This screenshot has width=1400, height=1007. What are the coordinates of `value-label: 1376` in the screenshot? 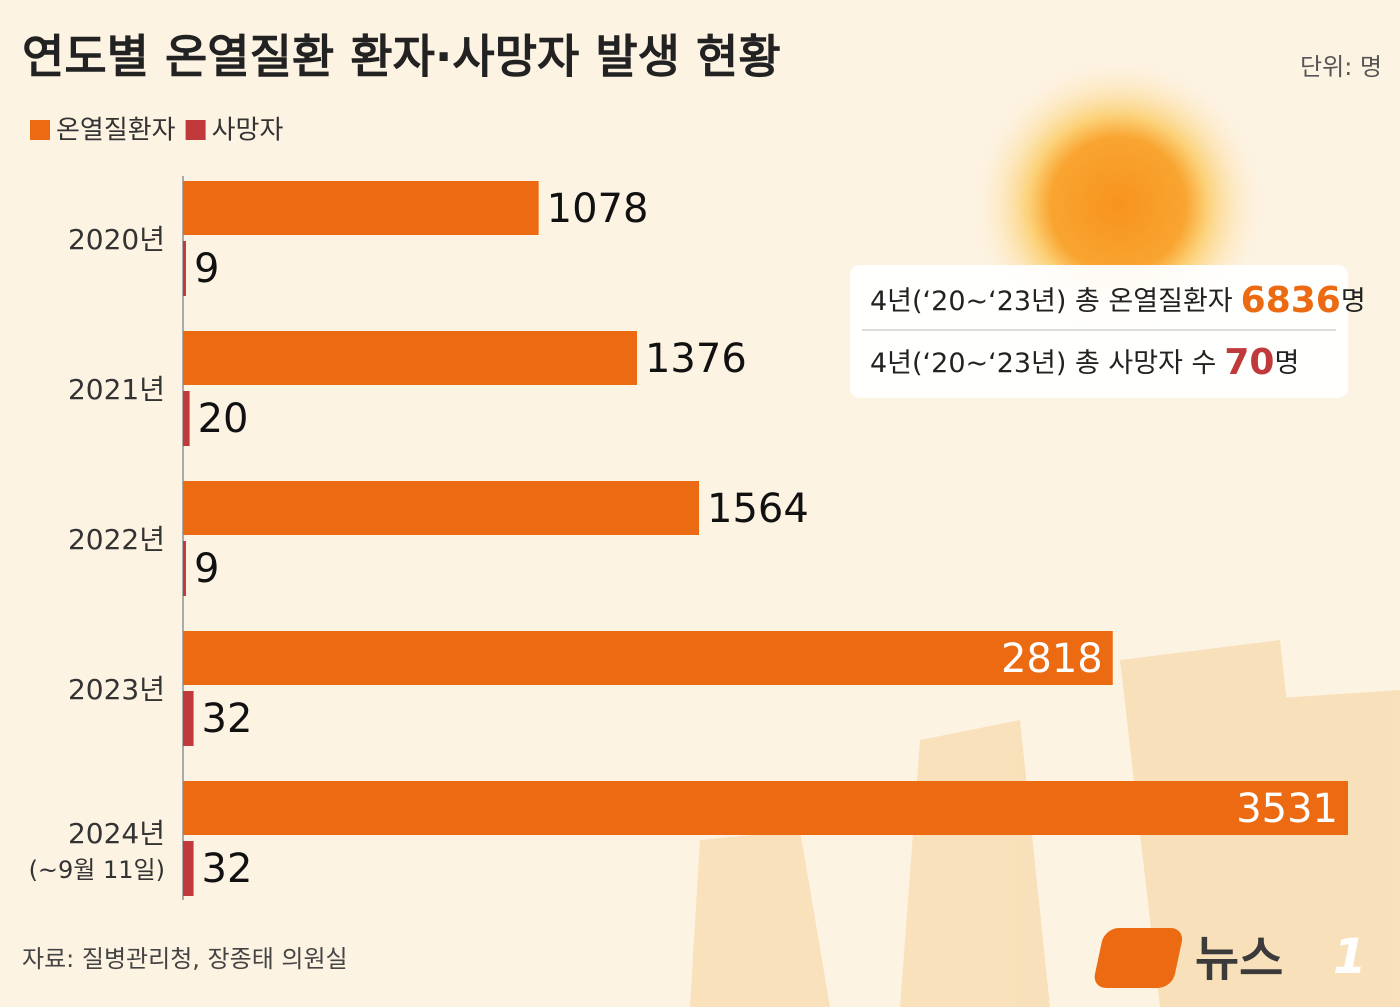 It's located at (696, 359).